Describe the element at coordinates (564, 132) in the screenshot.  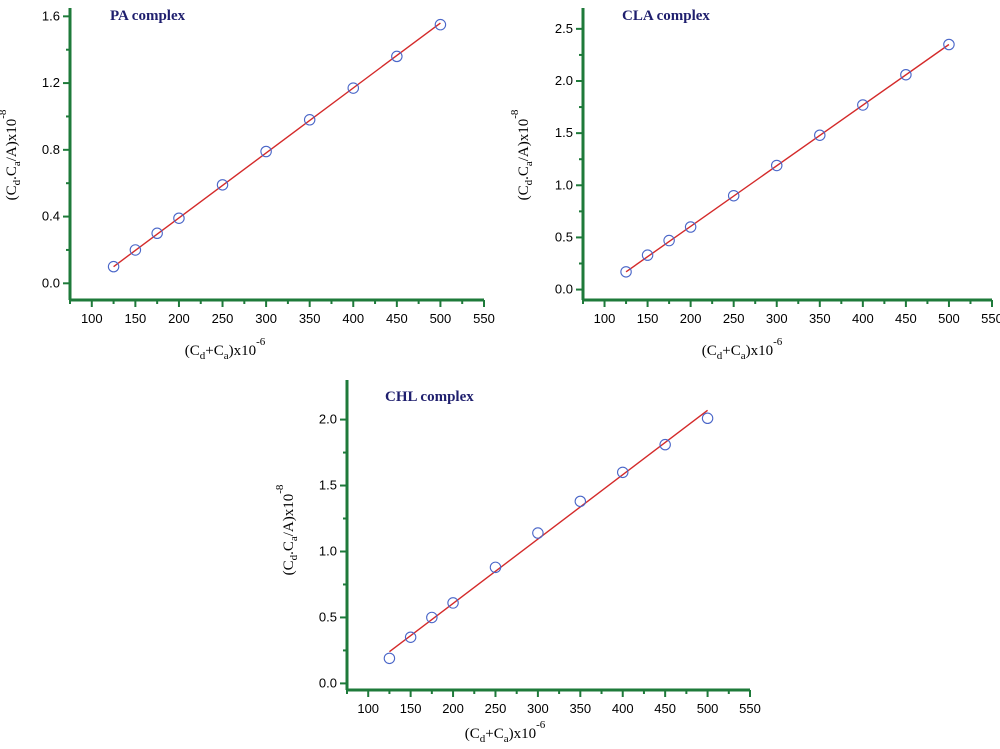
I see `y-tick-label: 1.5` at that location.